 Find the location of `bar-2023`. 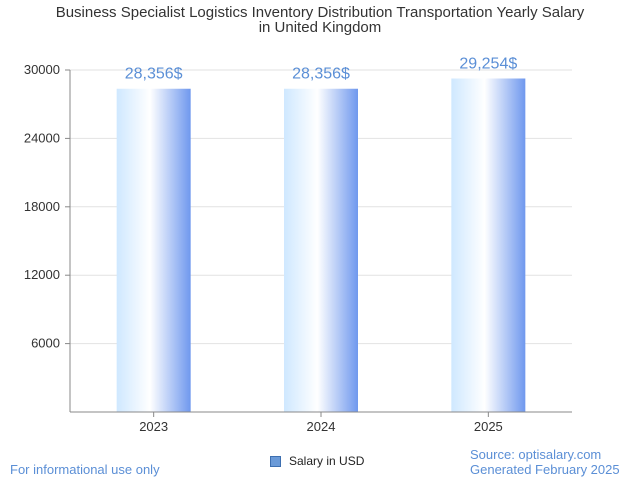

bar-2023 is located at coordinates (153, 250).